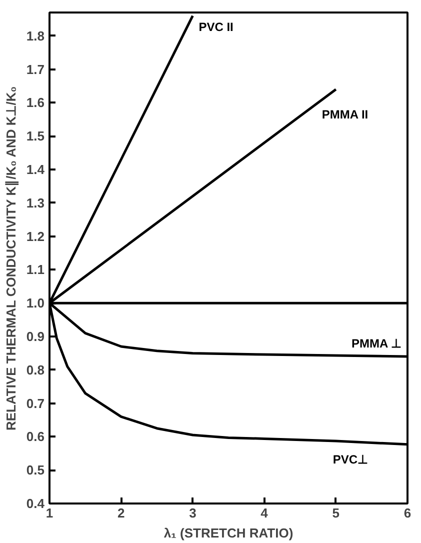 This screenshot has width=421, height=543. I want to click on y-tick-label: 1.8, so click(35, 36).